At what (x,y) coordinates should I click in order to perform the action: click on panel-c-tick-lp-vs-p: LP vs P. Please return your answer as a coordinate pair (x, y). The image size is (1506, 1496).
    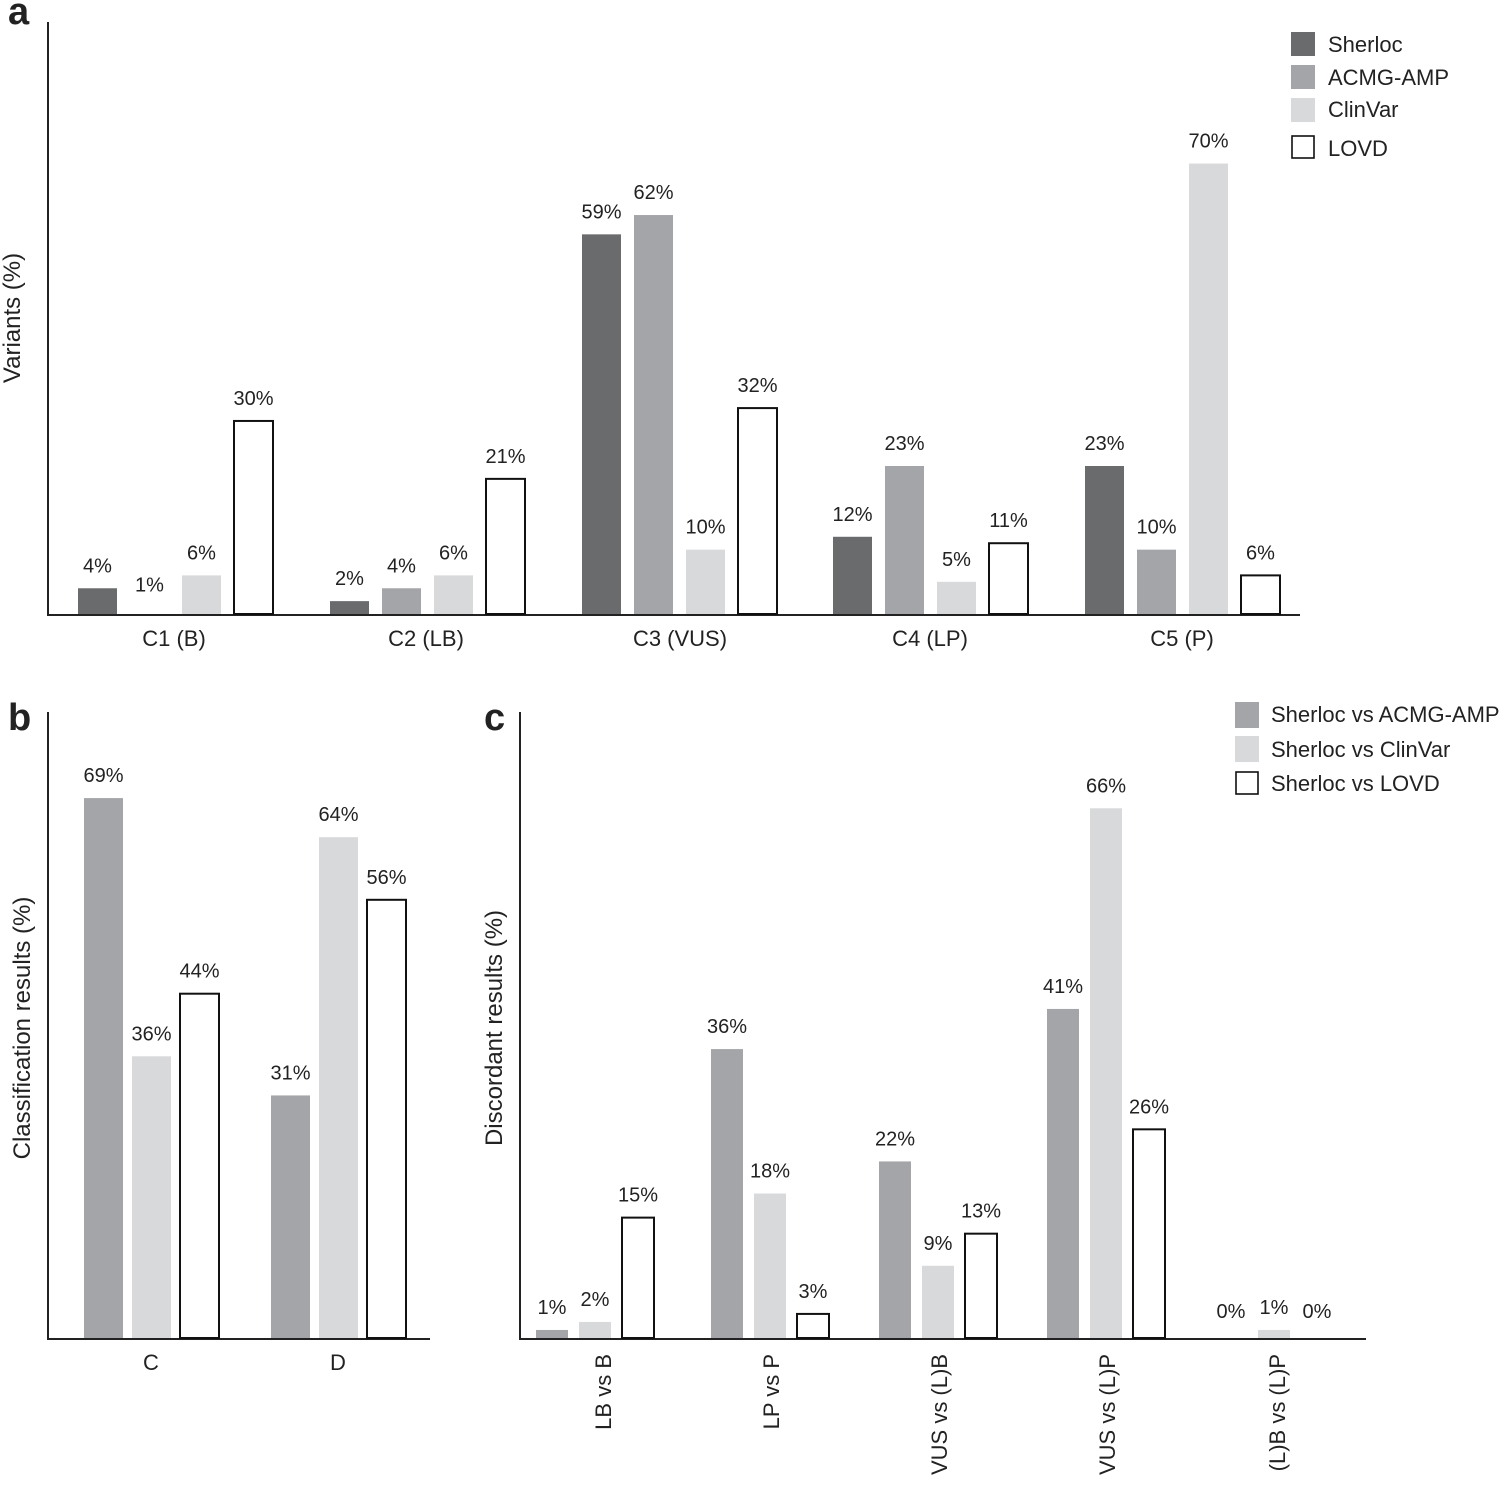
    Looking at the image, I should click on (771, 1391).